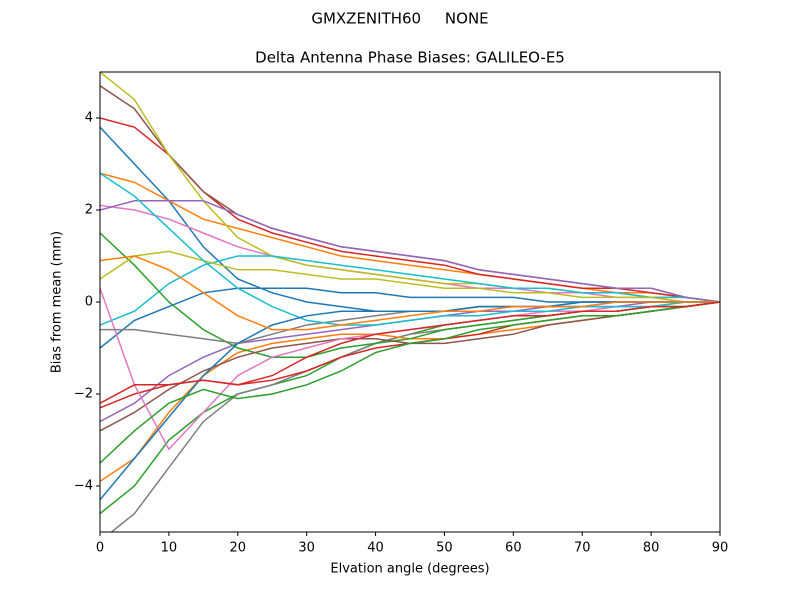  Describe the element at coordinates (651, 548) in the screenshot. I see `x-tick-label: 80` at that location.